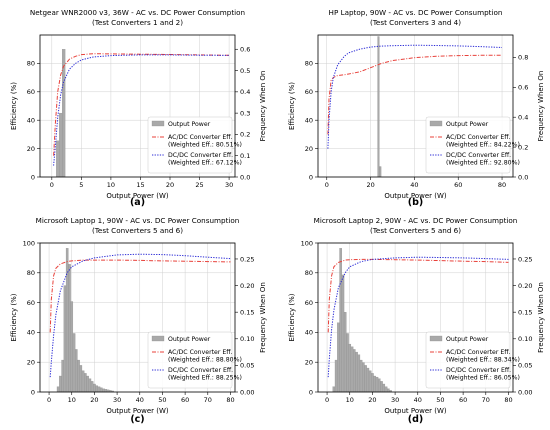  I want to click on chart-subtitle: (Test Converters 3 and 4), so click(415, 22).